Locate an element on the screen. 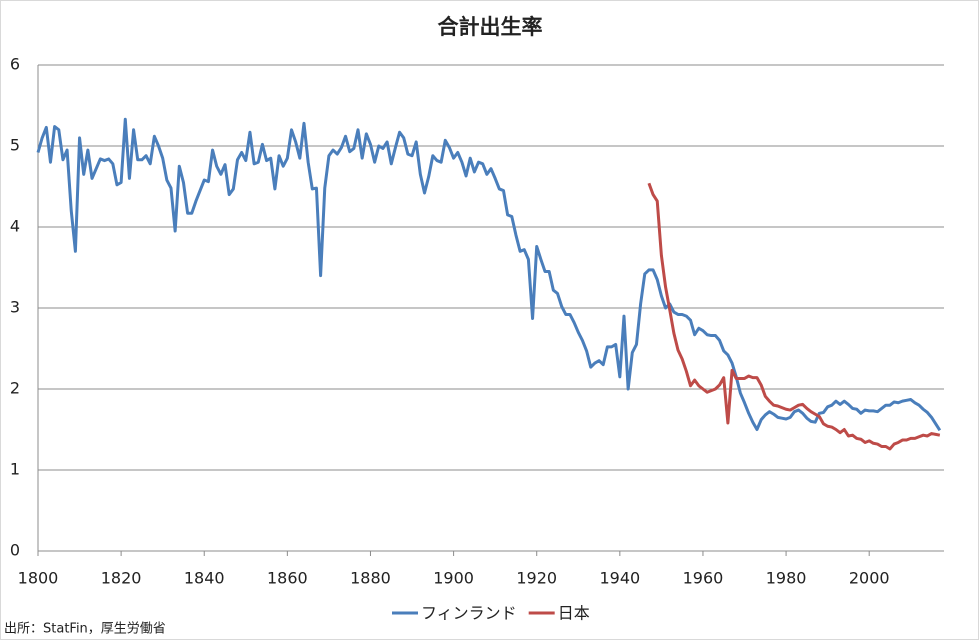 Image resolution: width=979 pixels, height=640 pixels. x-tick-label: 2000 is located at coordinates (869, 578).